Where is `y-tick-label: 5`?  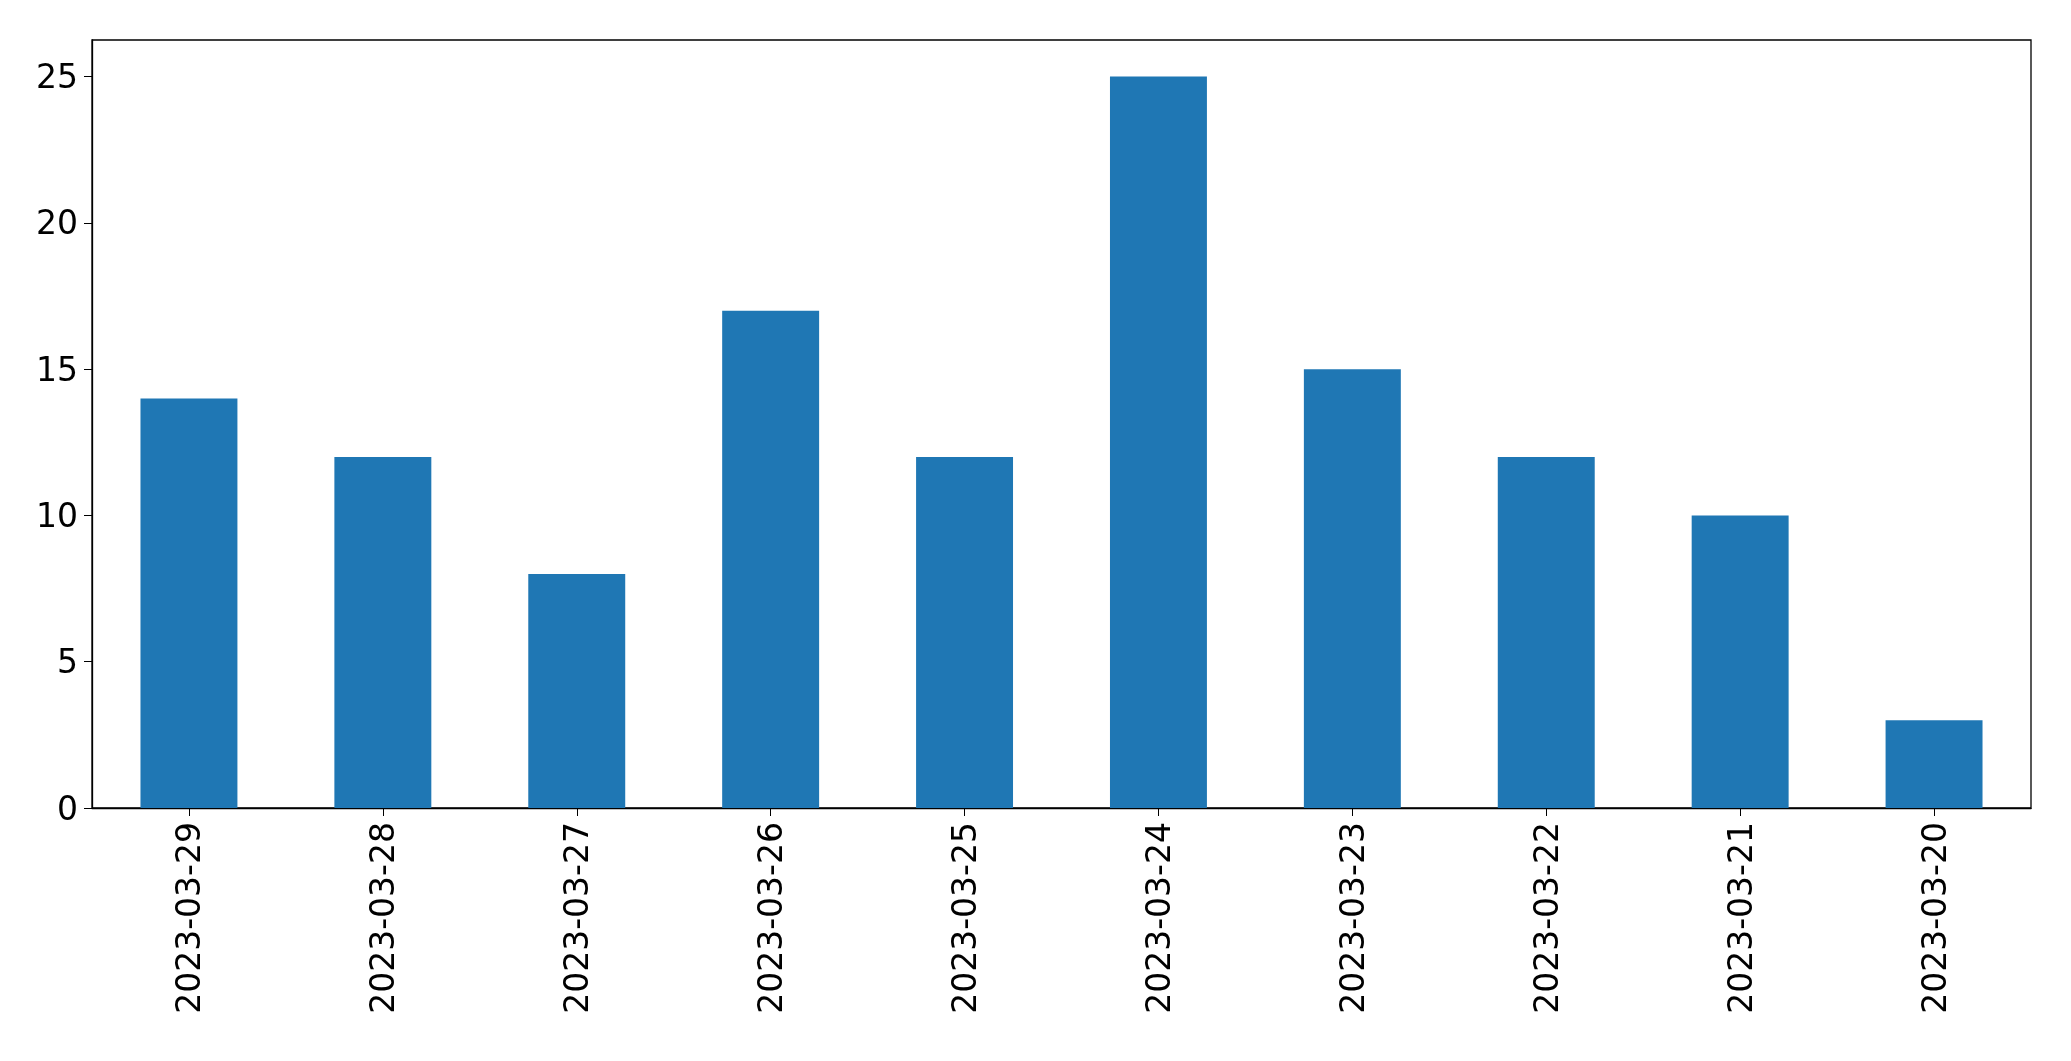
y-tick-label: 5 is located at coordinates (67, 662).